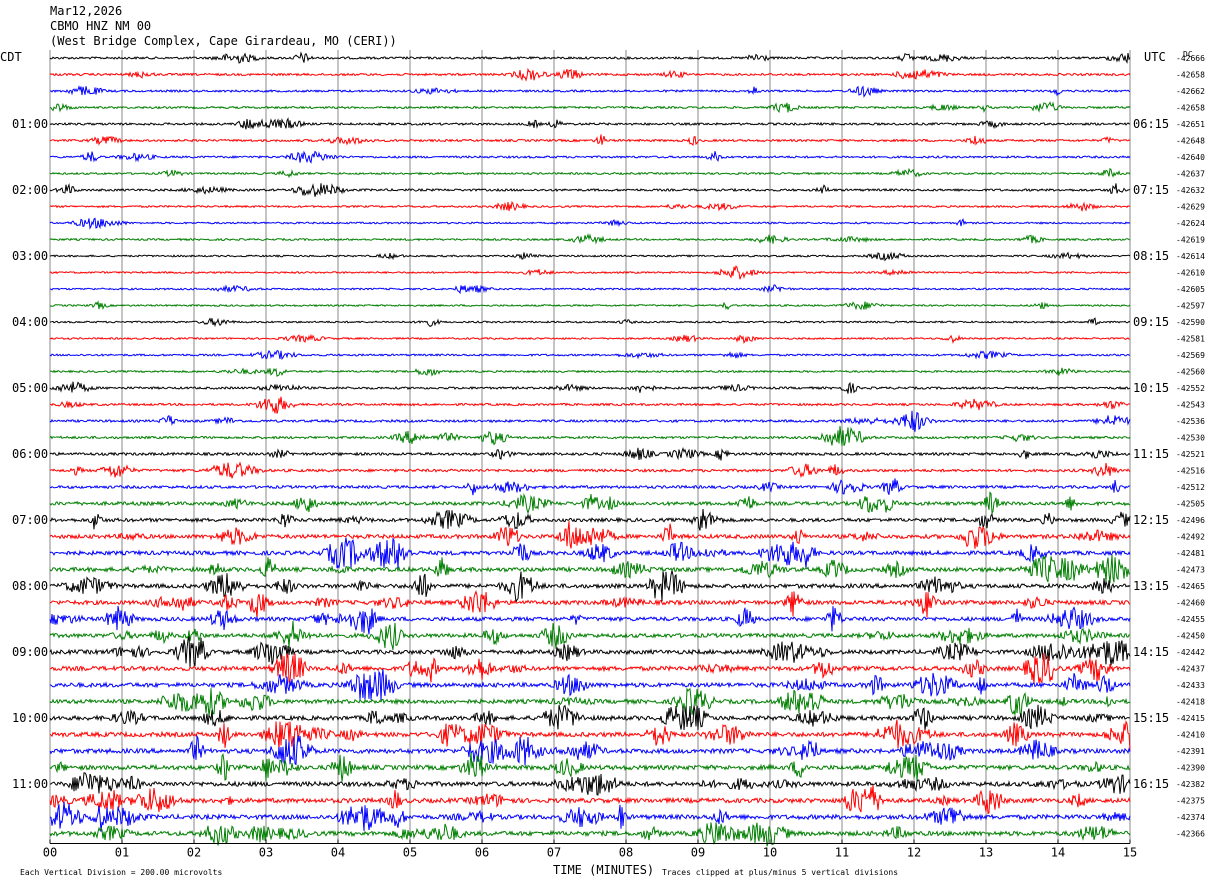 This screenshot has height=886, width=1210. I want to click on left-time-label: 02:00, so click(30, 190).